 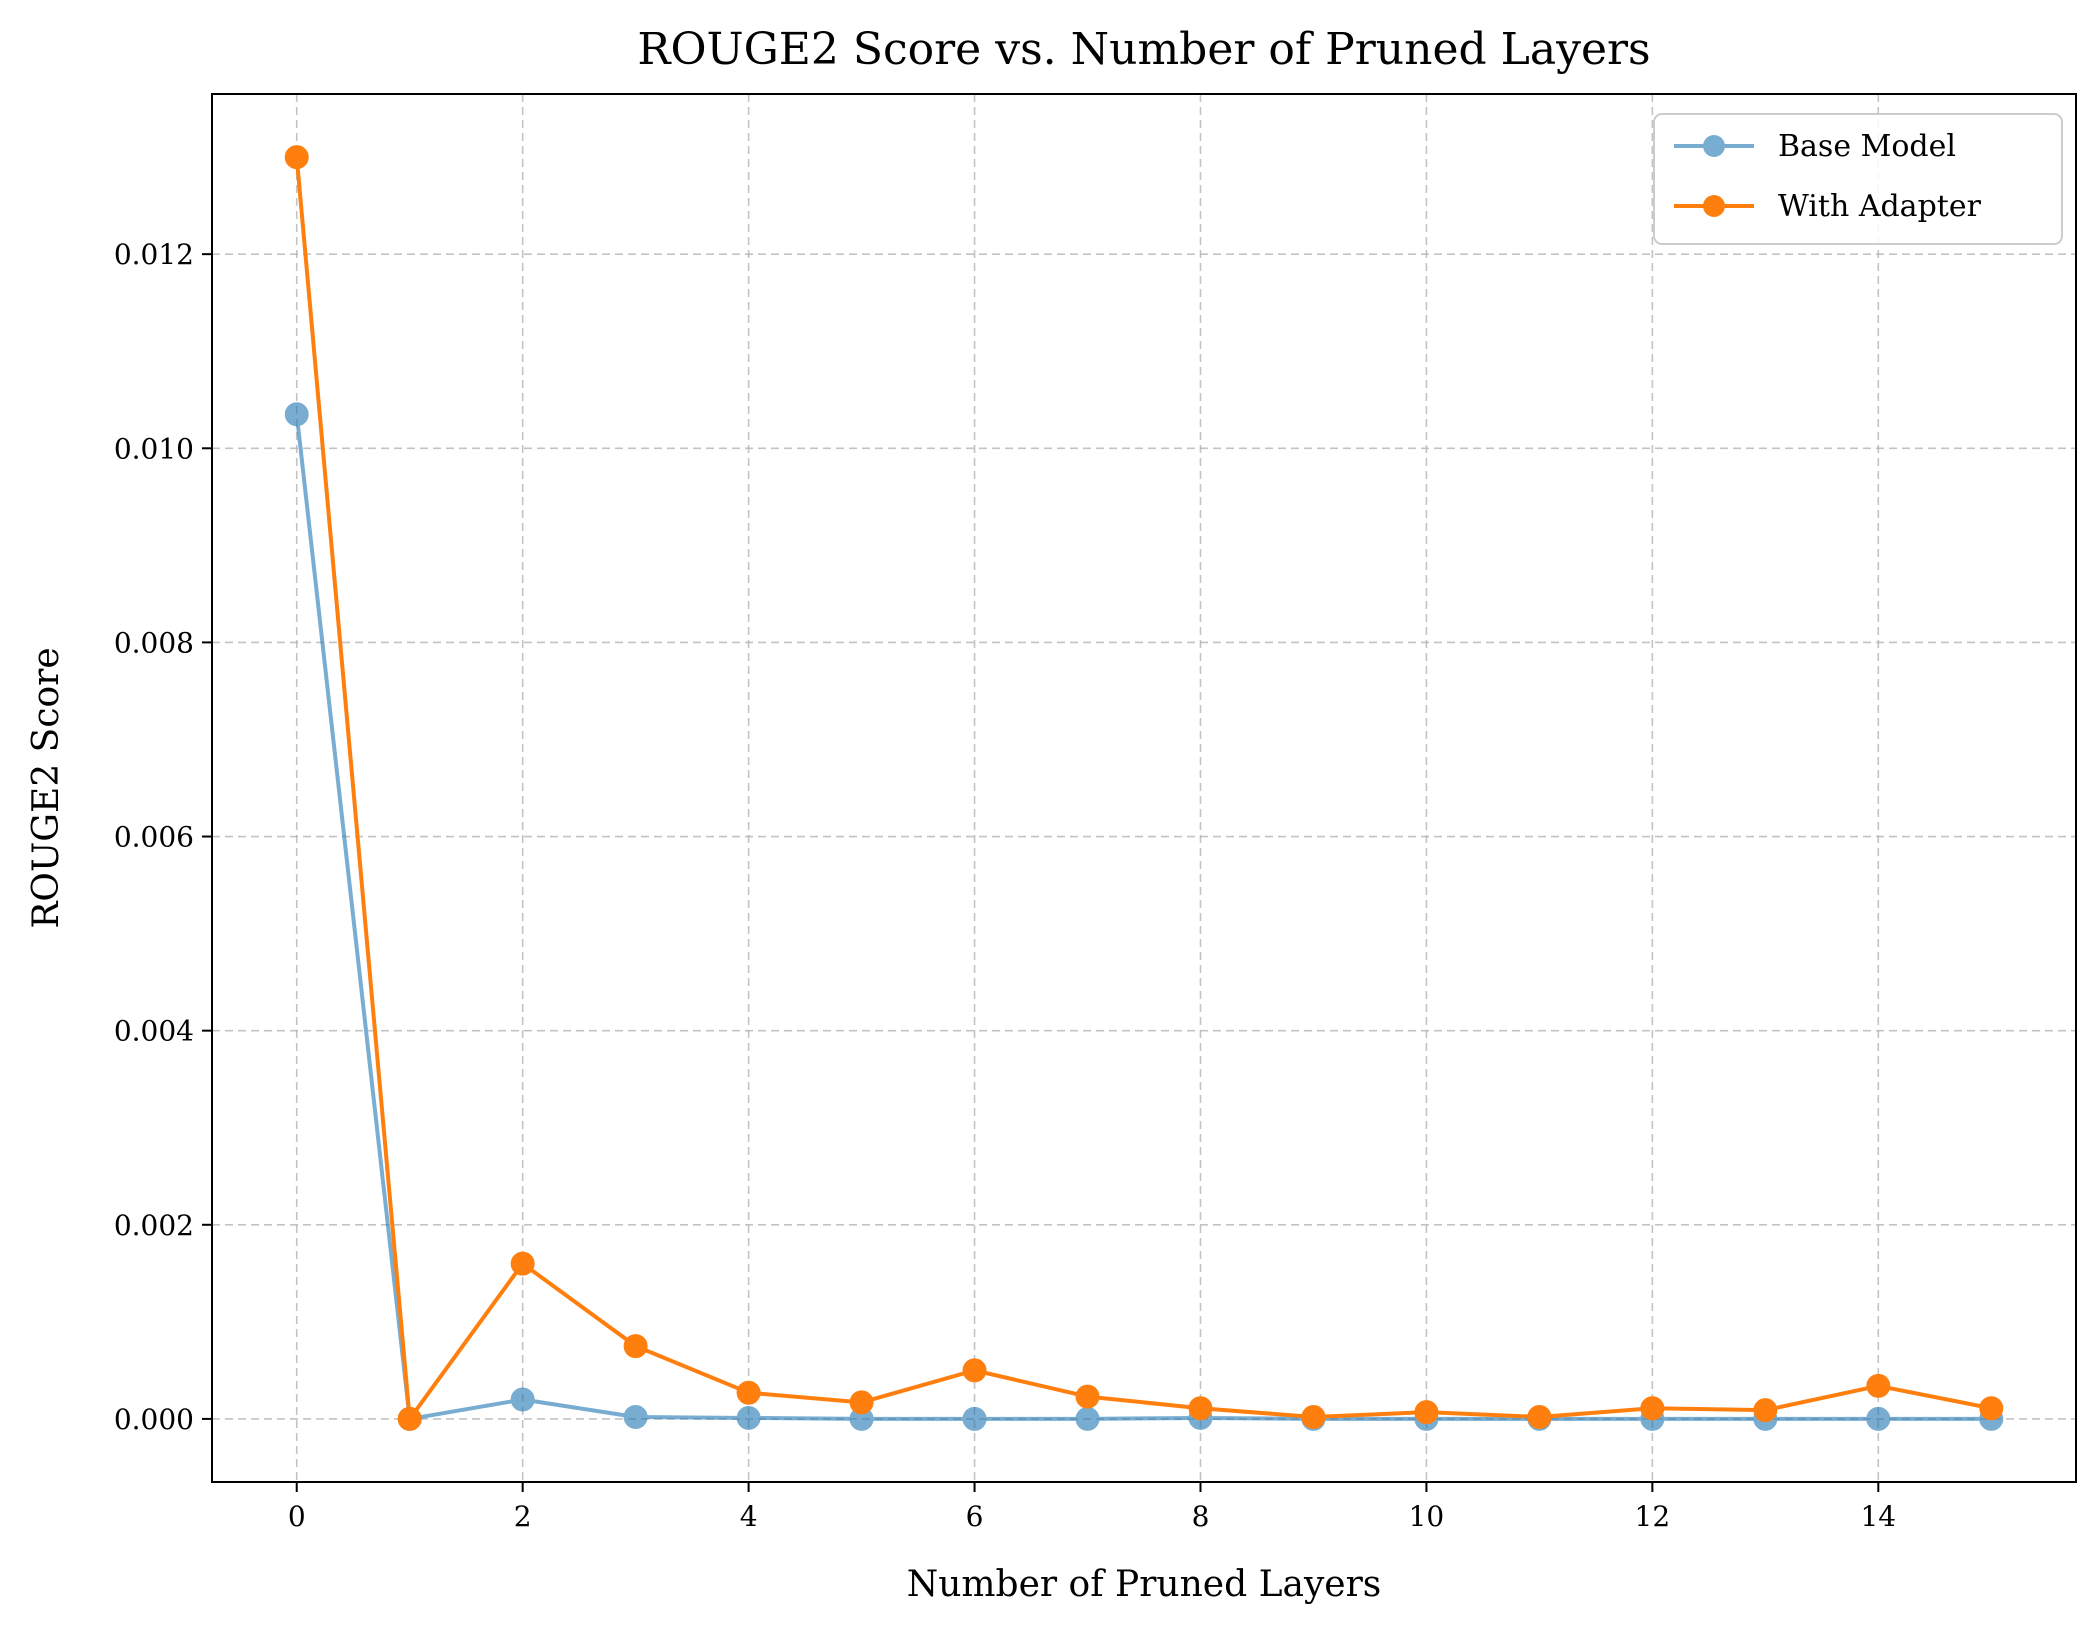 I want to click on y-tick-label: 0.000, so click(x=154, y=1419).